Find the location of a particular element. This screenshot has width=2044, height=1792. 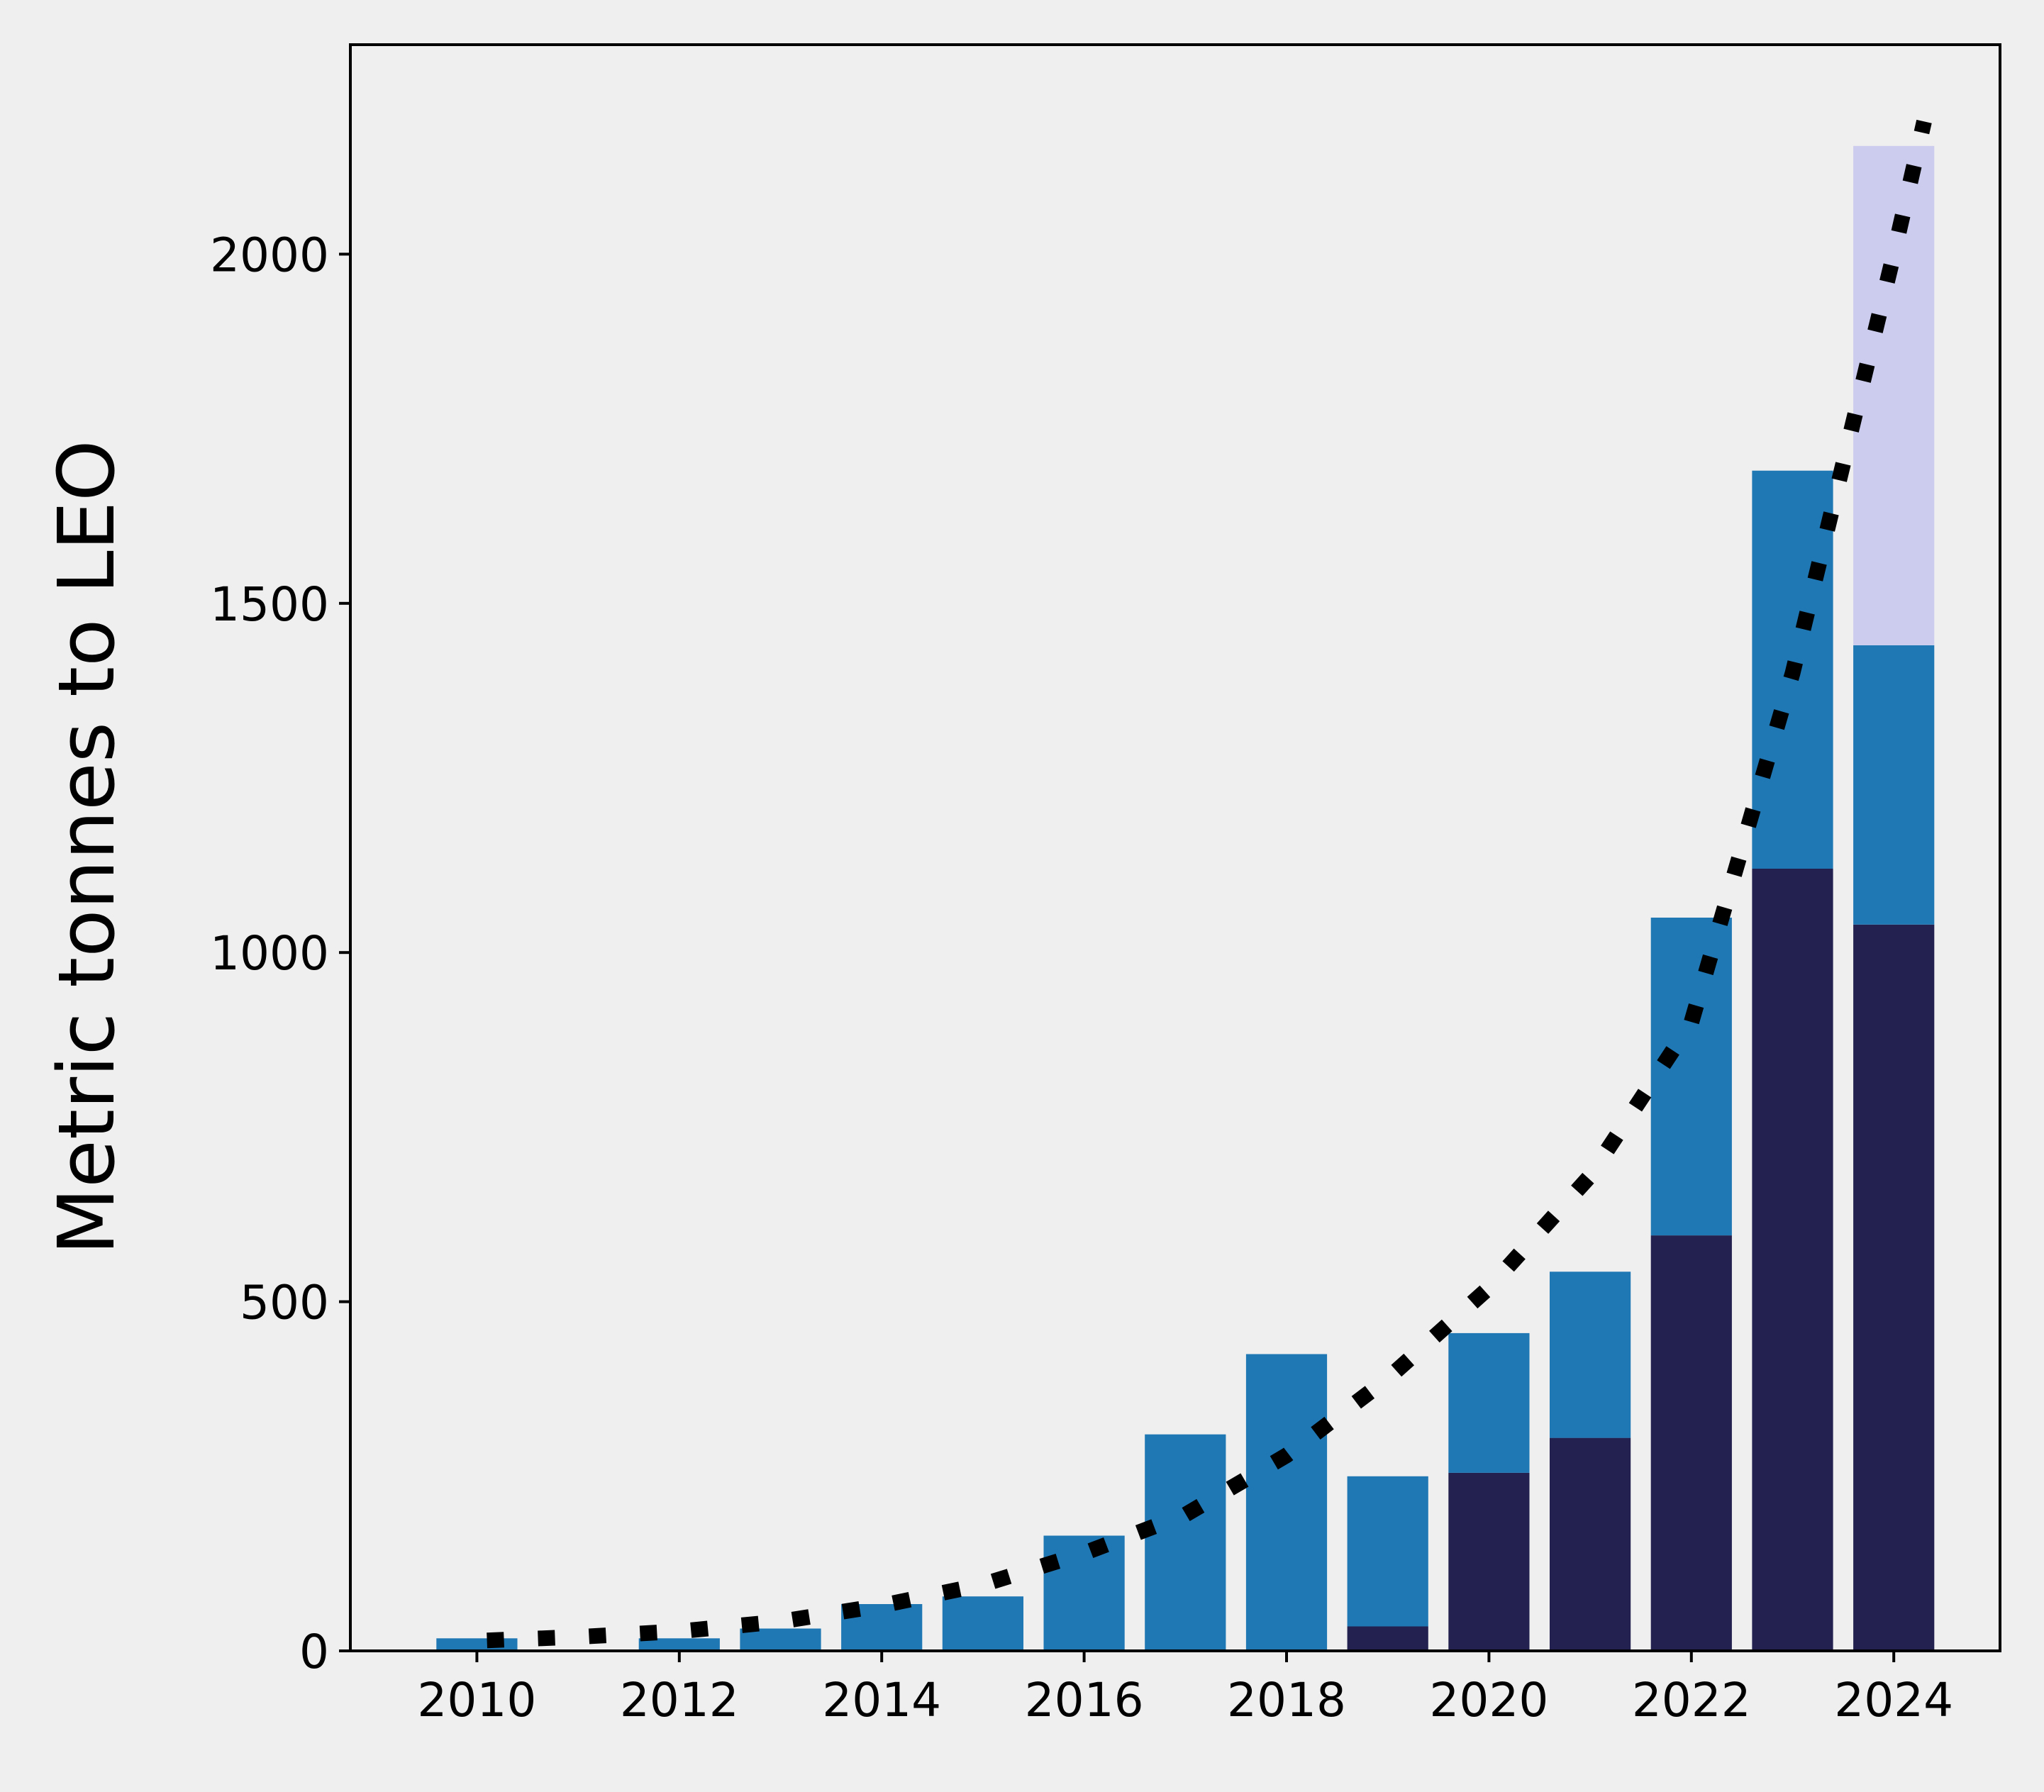

y-tick-label-1000: 1000 is located at coordinates (269, 953).